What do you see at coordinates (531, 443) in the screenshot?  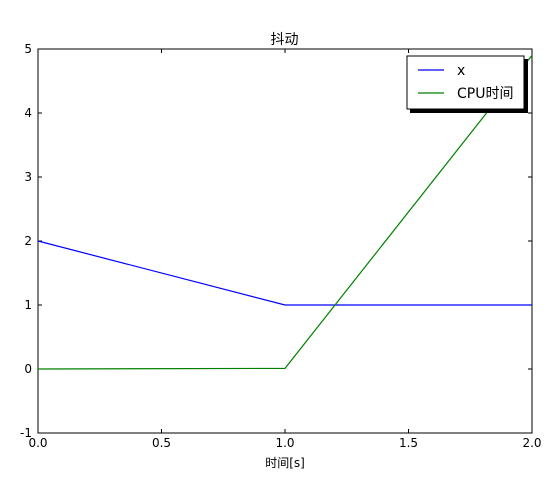 I see `x-tick-label: 2.0` at bounding box center [531, 443].